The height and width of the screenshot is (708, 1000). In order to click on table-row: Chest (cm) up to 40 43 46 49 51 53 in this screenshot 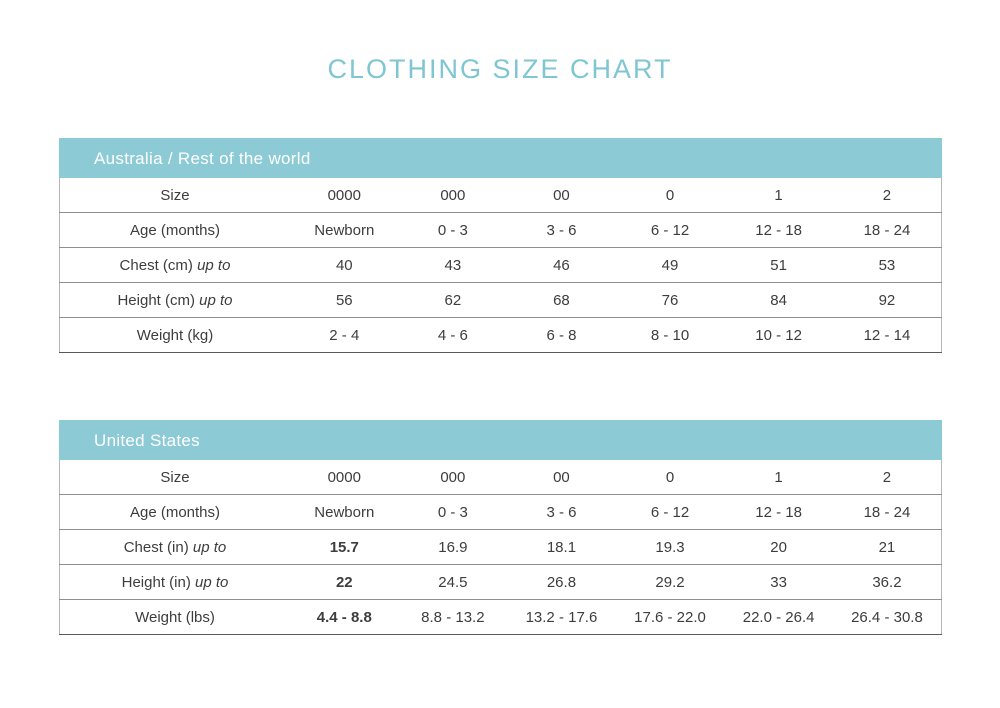, I will do `click(500, 265)`.